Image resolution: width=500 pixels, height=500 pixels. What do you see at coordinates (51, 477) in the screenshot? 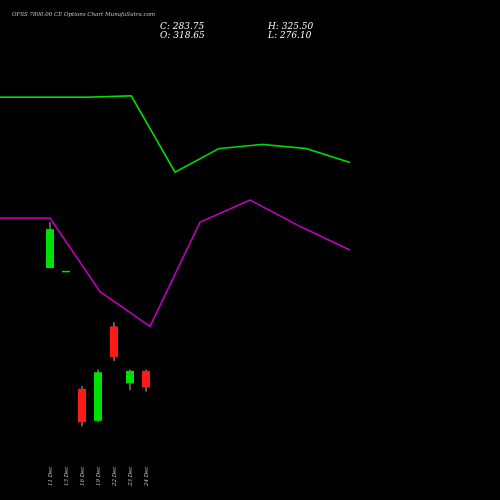
I see `x-tick-label: 11 Dec` at bounding box center [51, 477].